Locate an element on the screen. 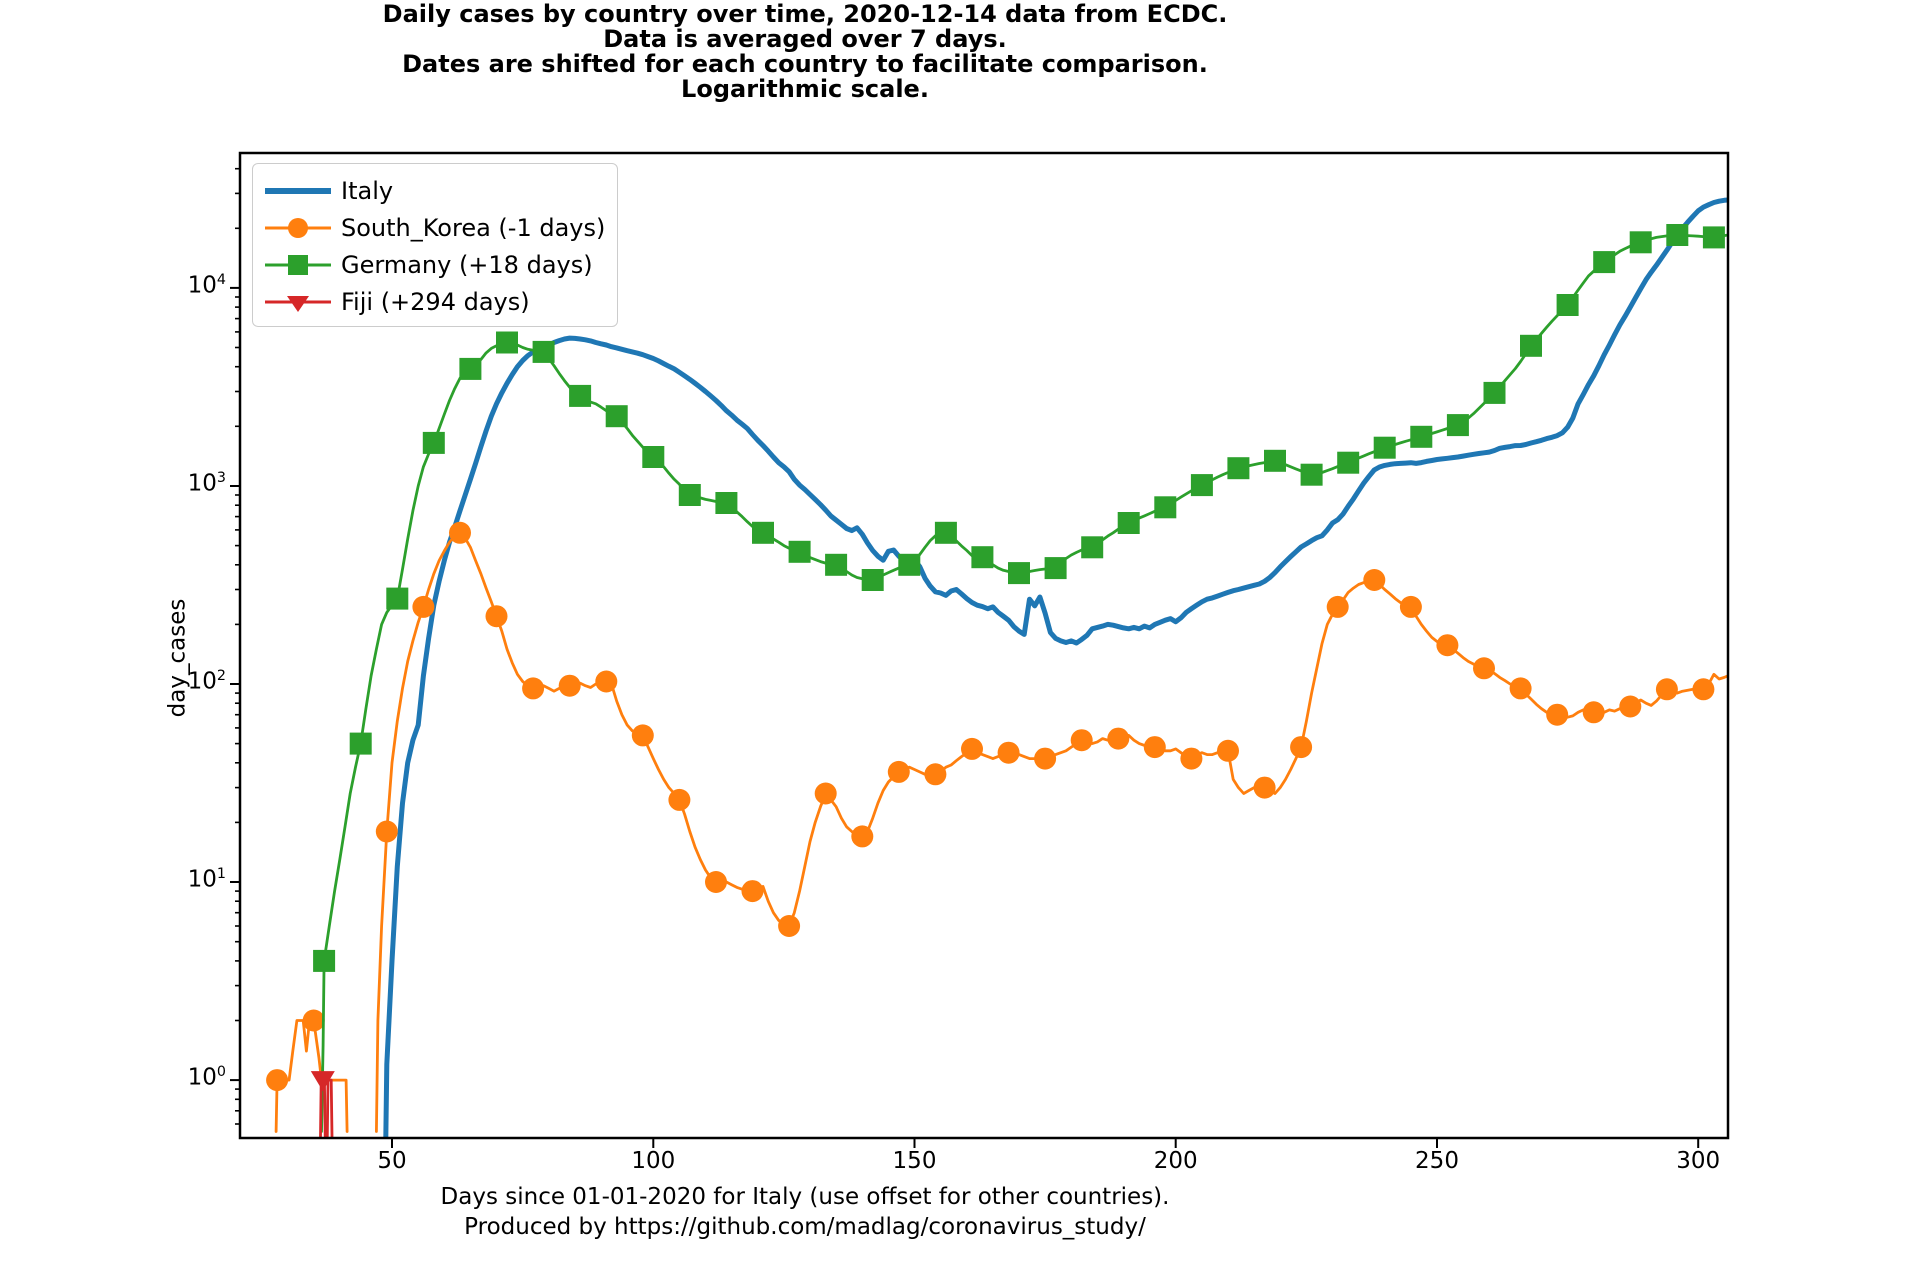 The width and height of the screenshot is (1920, 1280). data-marker-fiji is located at coordinates (322, 1081).